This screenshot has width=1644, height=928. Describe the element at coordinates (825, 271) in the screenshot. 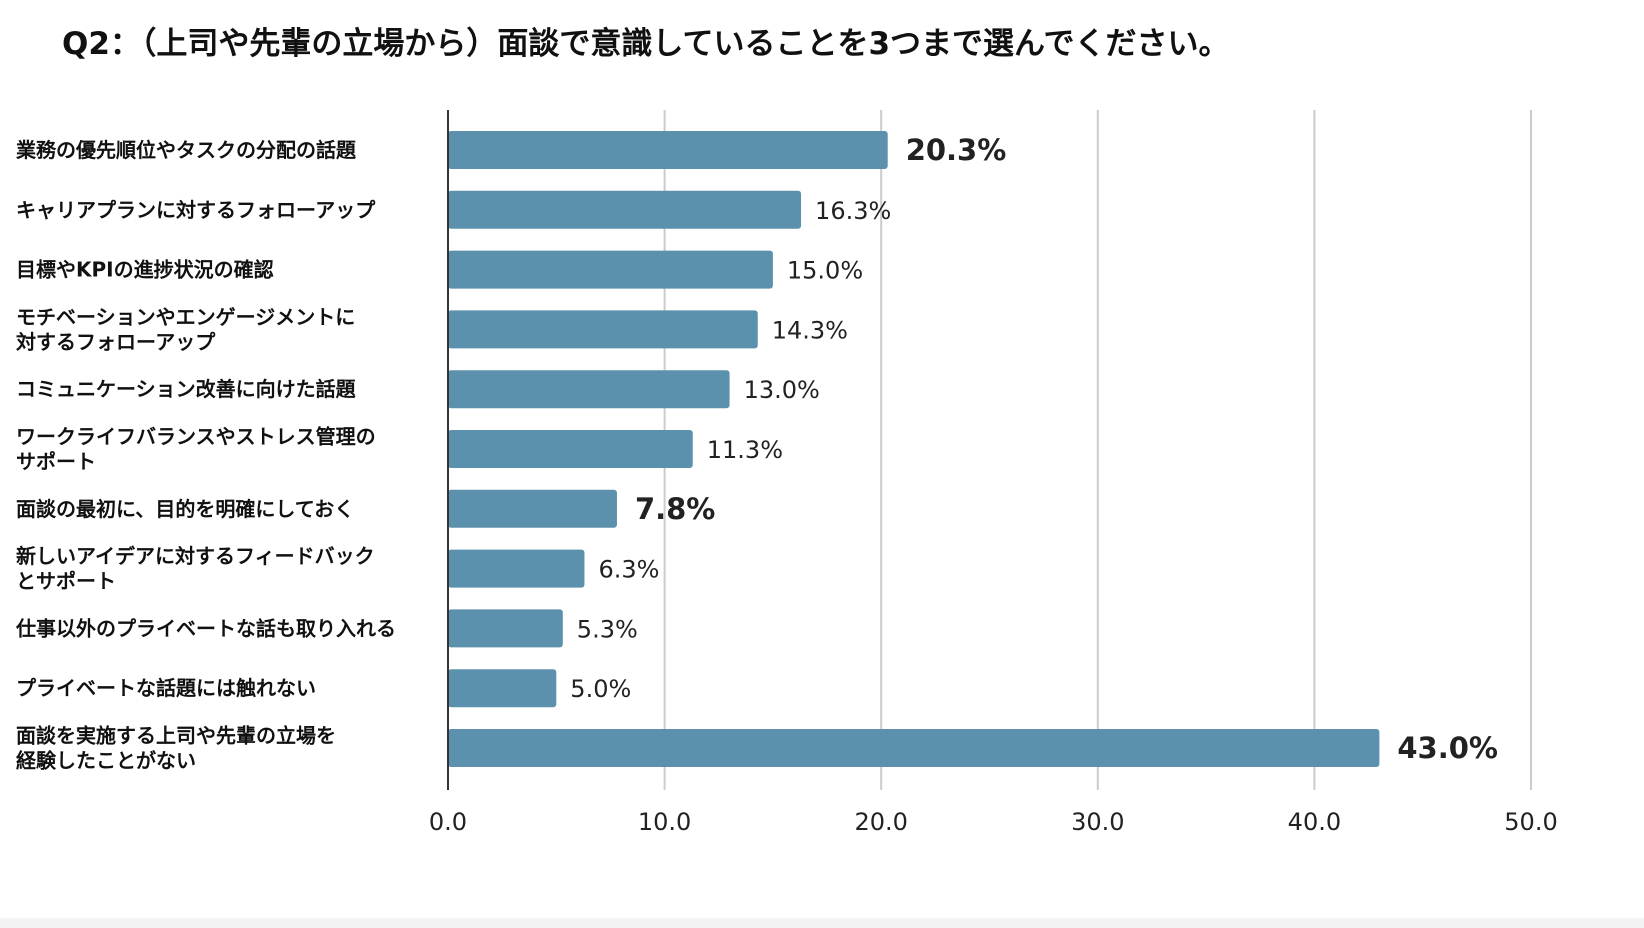

I see `value-label-2: 15.0%` at that location.